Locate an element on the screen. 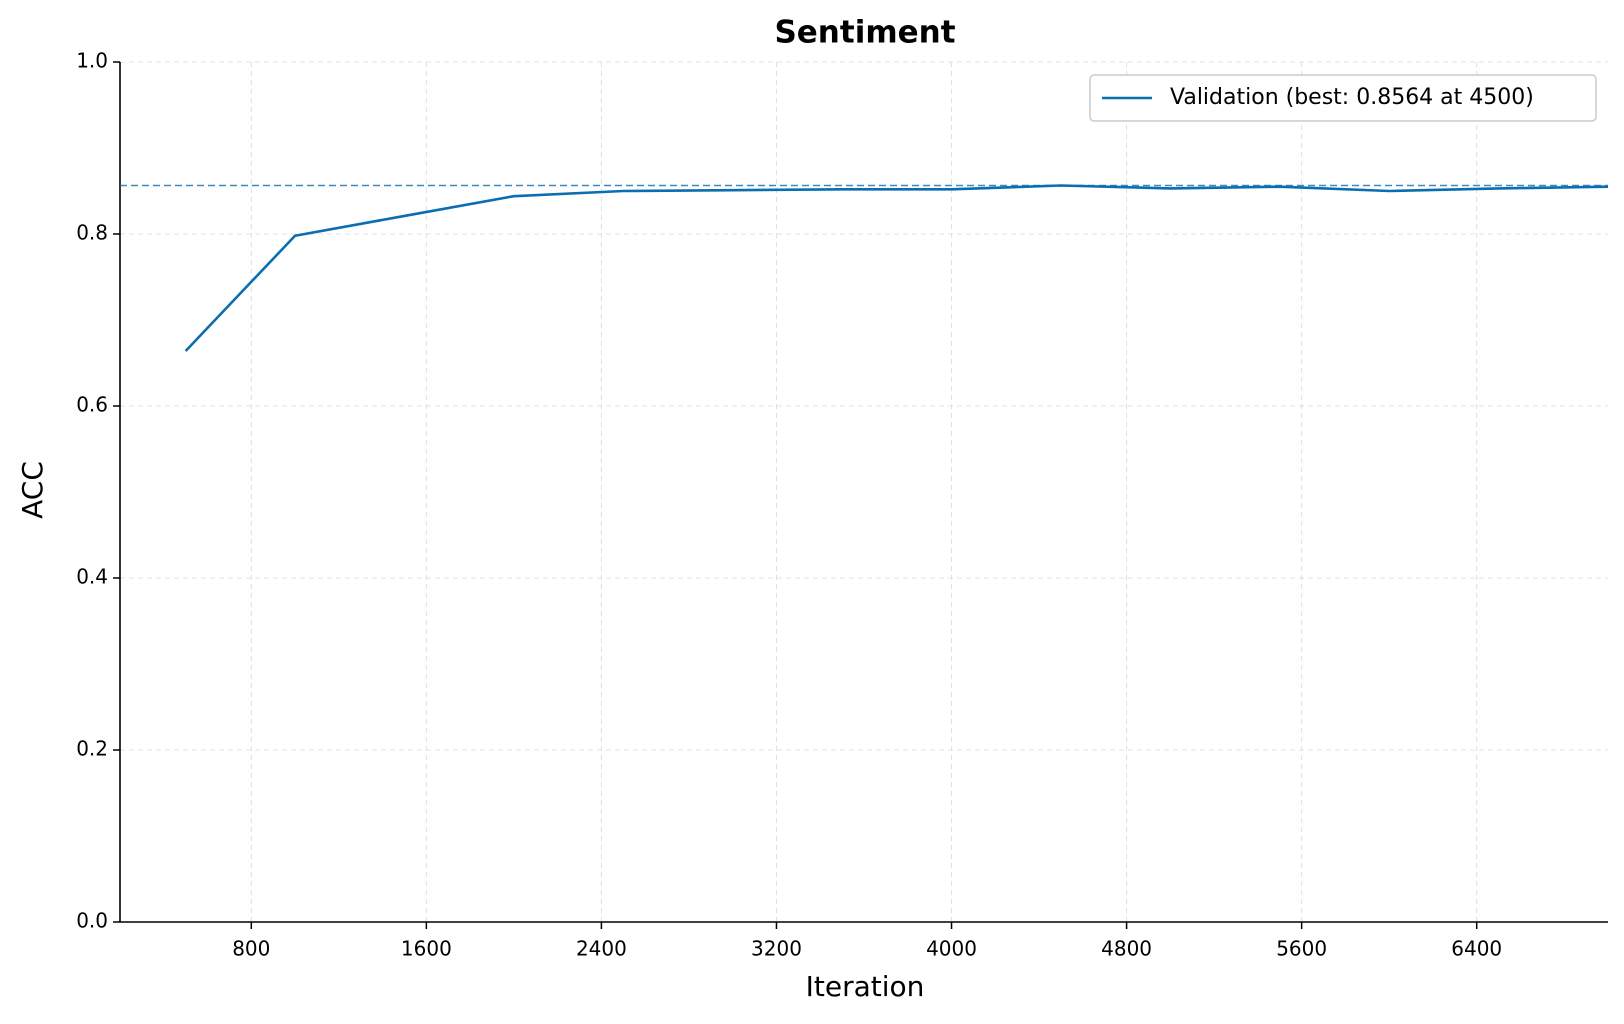 The width and height of the screenshot is (1624, 1024). legend-box is located at coordinates (1343, 98).